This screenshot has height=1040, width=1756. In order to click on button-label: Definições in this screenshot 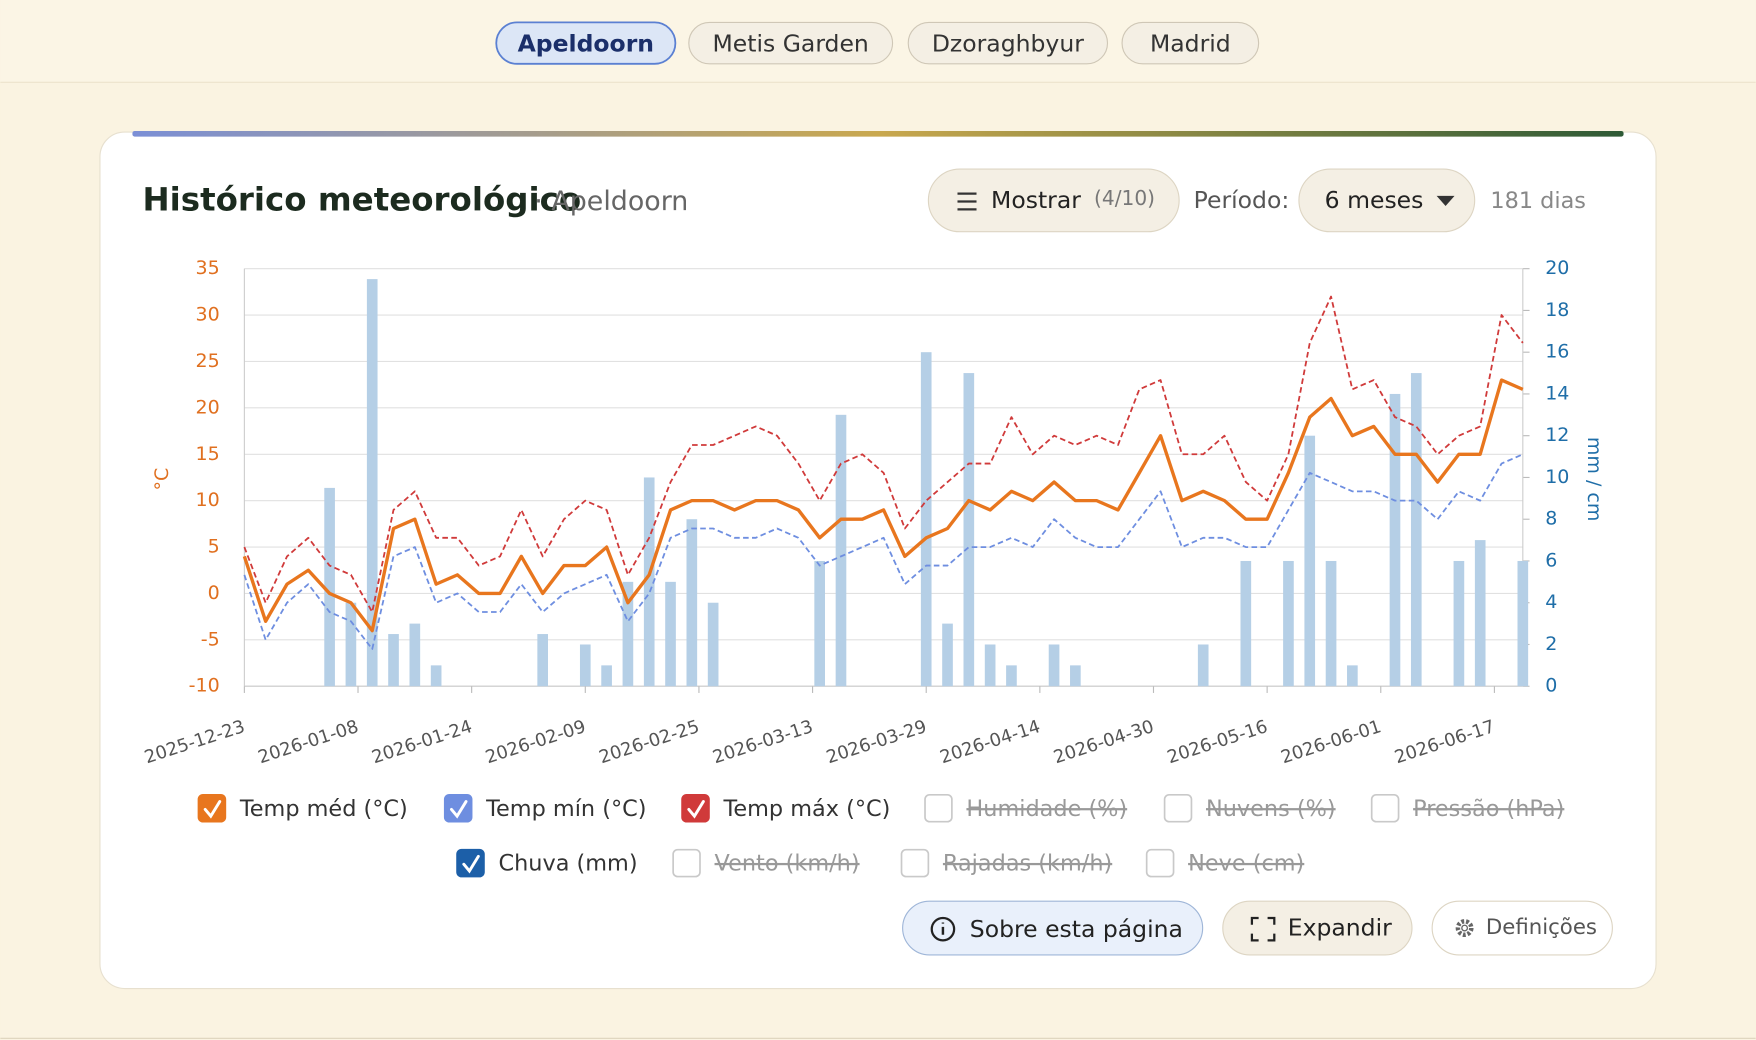, I will do `click(1541, 927)`.